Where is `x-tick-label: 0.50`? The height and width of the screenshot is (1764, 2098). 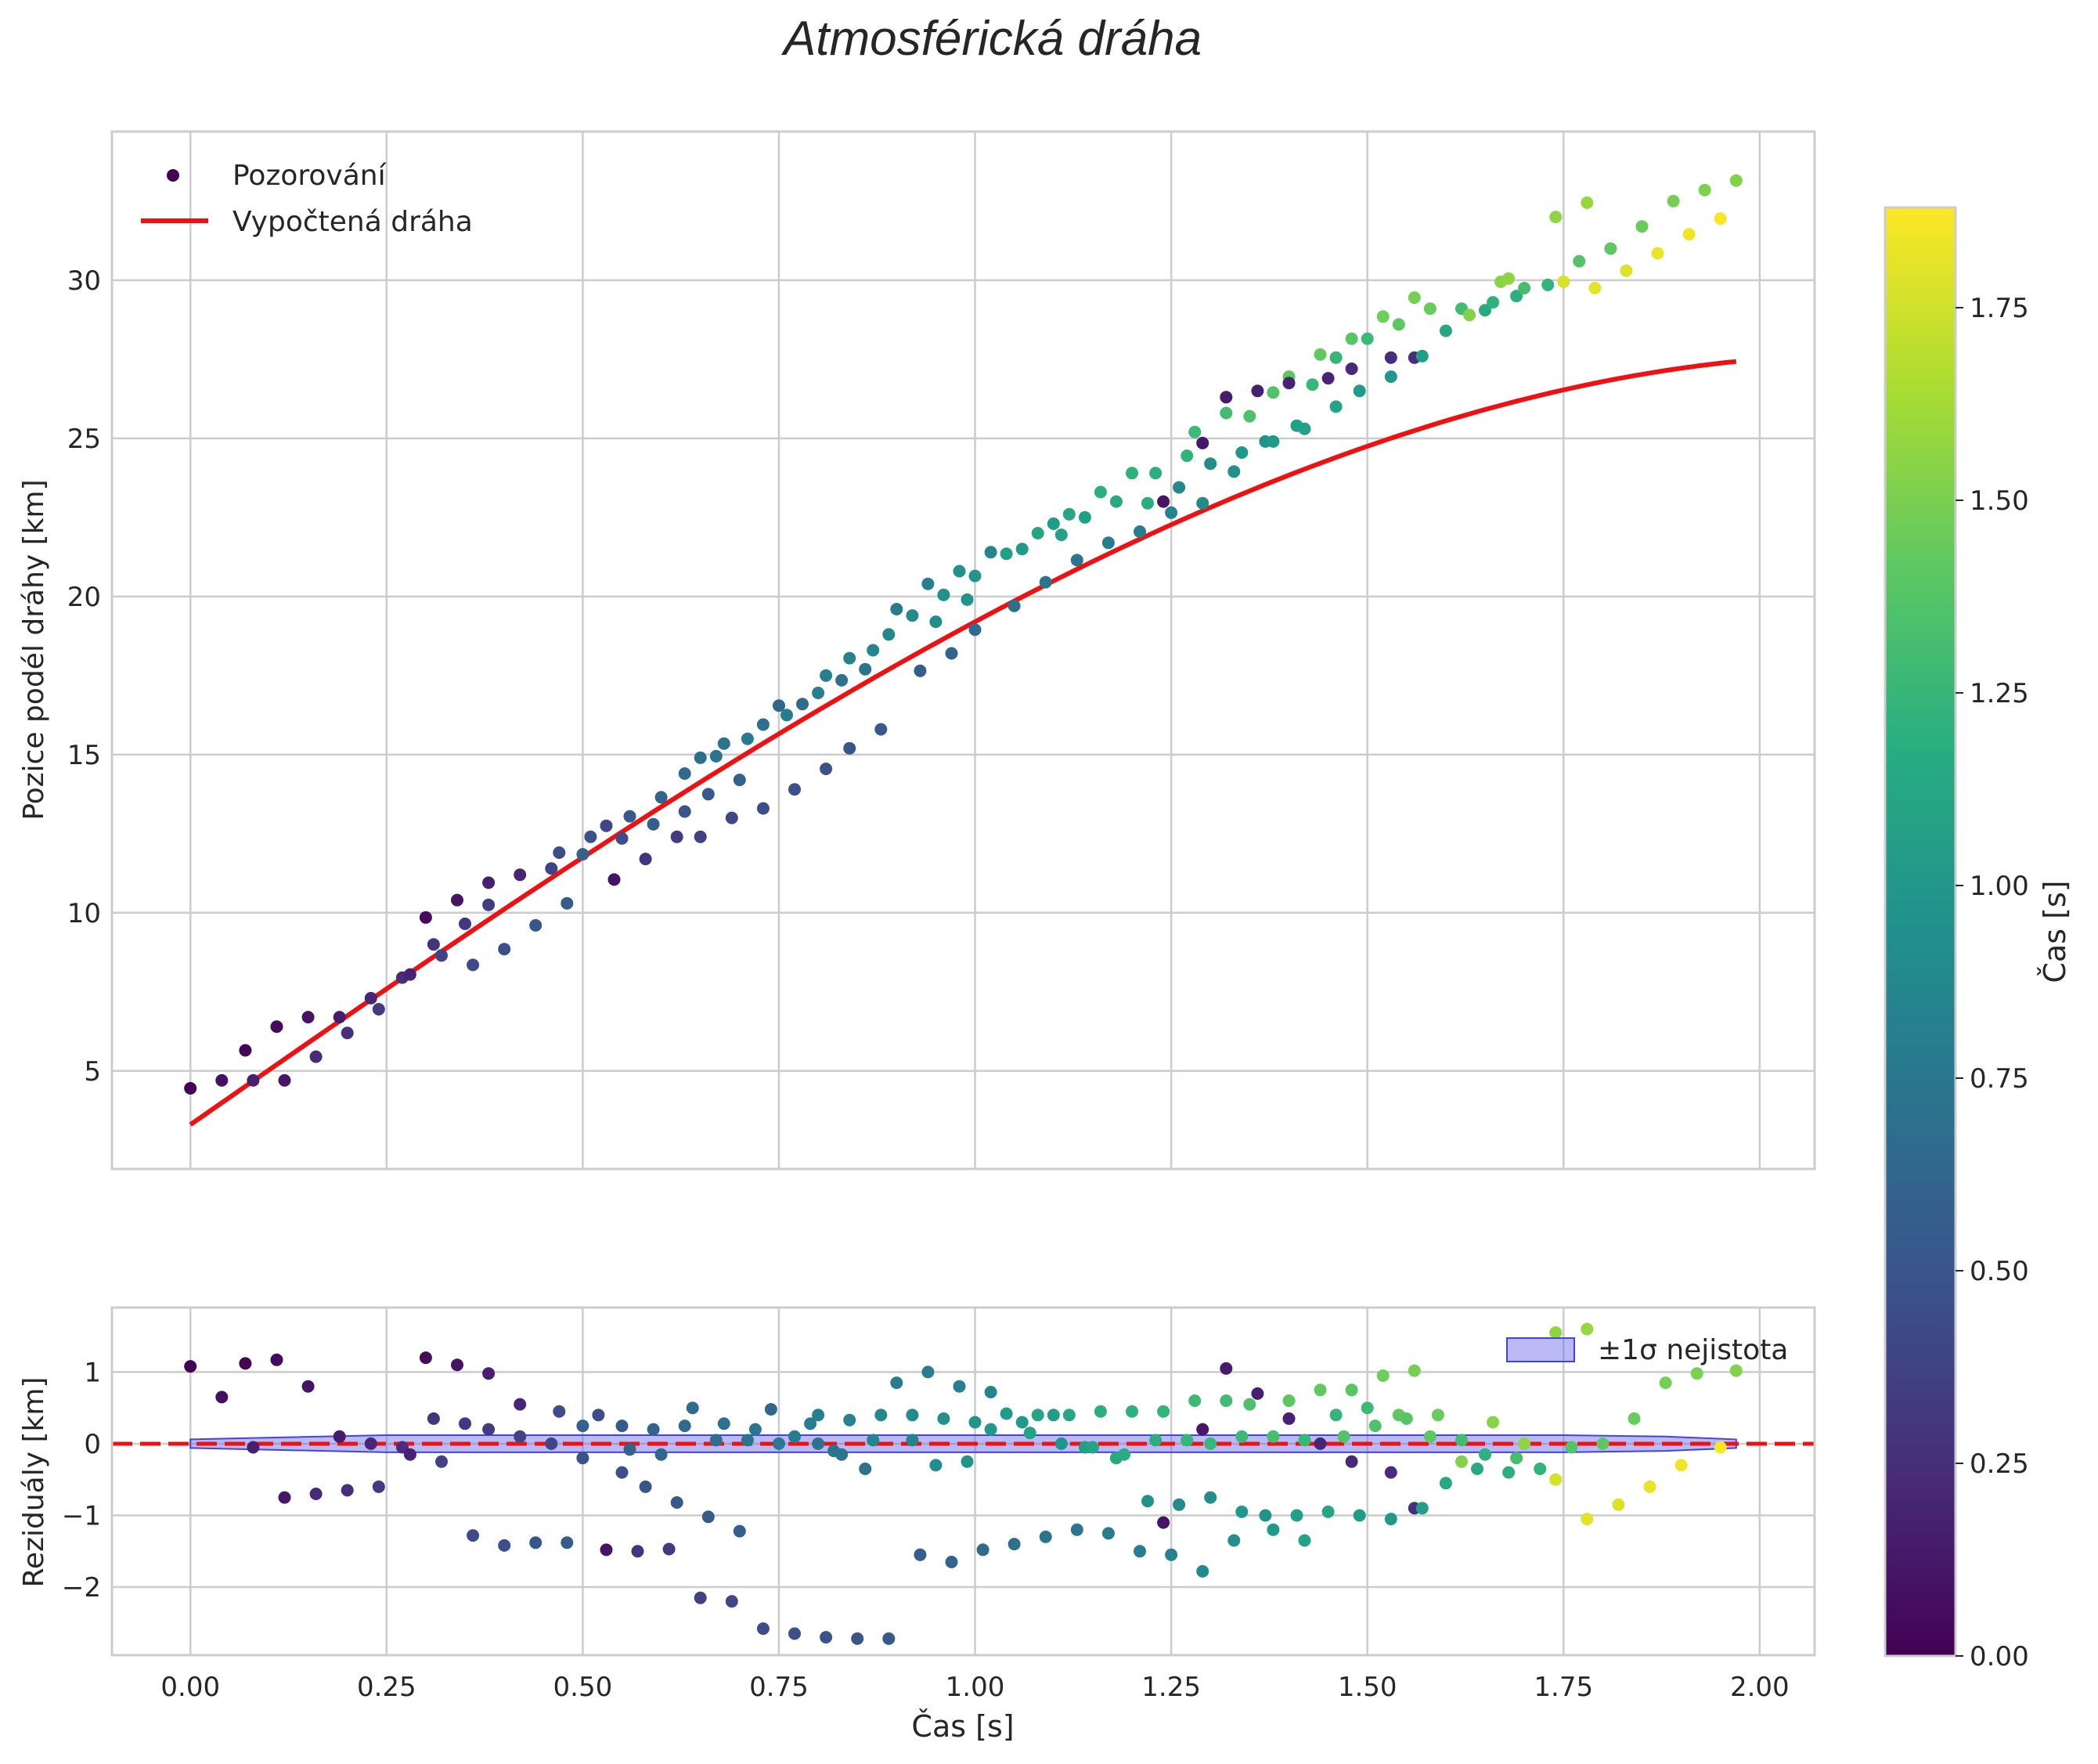 x-tick-label: 0.50 is located at coordinates (583, 1687).